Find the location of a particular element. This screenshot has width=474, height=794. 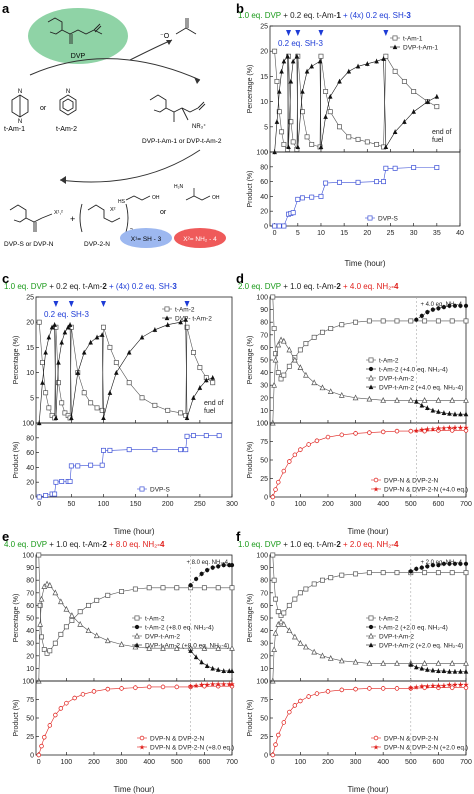

forward-arrow-arc is located at coordinates (115, 69).